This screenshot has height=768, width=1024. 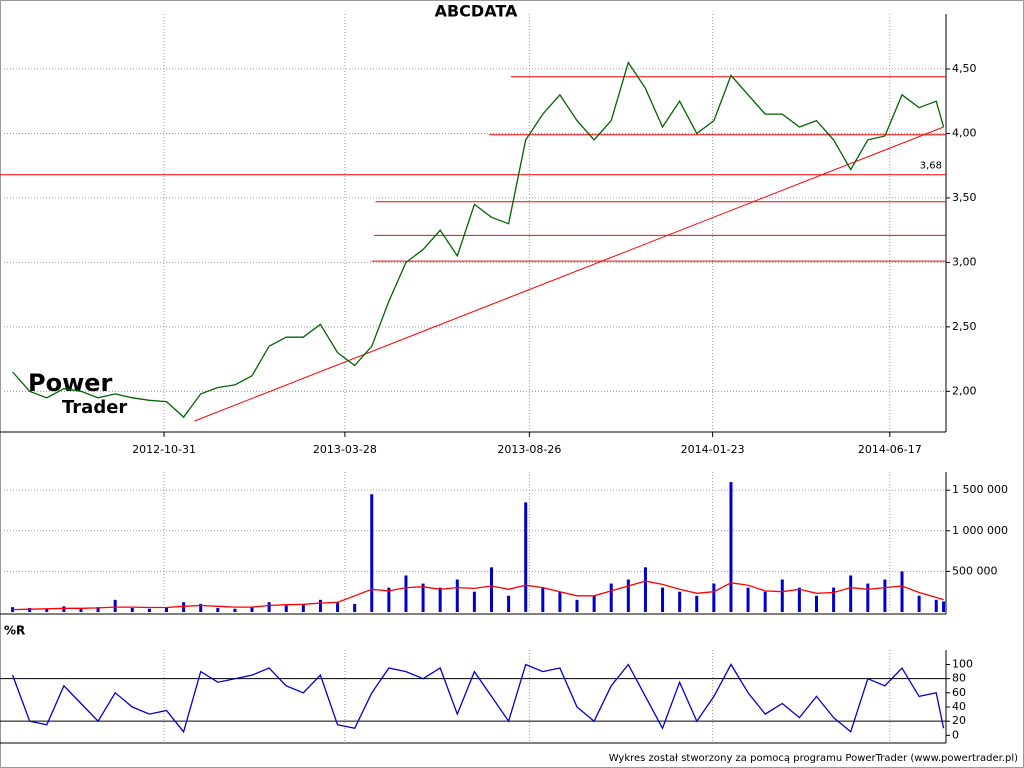 I want to click on y-tick-label: 3,50, so click(x=964, y=197).